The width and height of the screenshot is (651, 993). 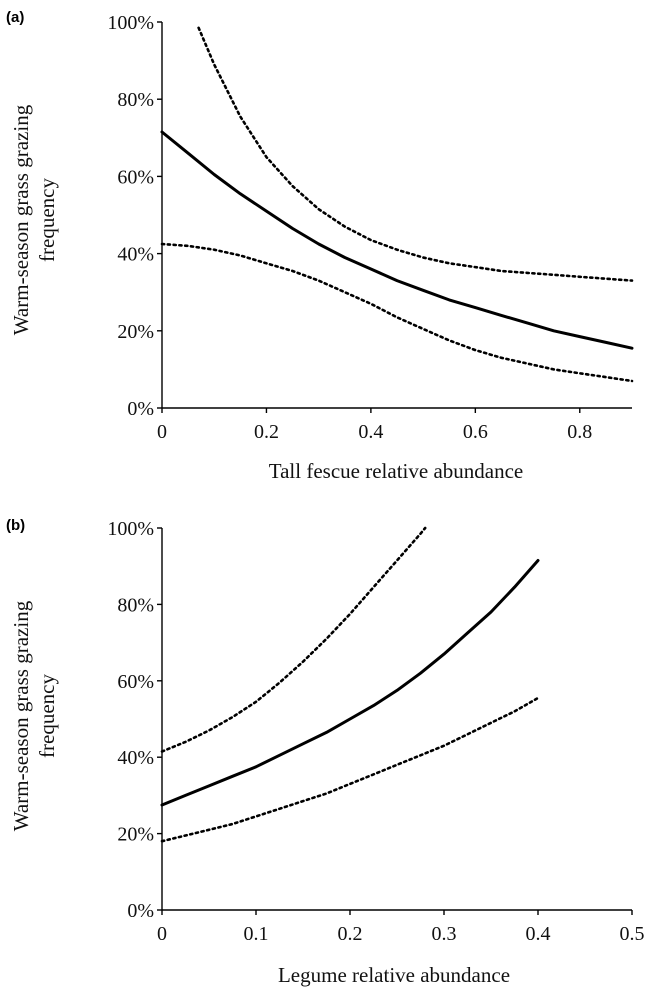 What do you see at coordinates (47, 220) in the screenshot?
I see `y-axis-title-line2-a: frequency` at bounding box center [47, 220].